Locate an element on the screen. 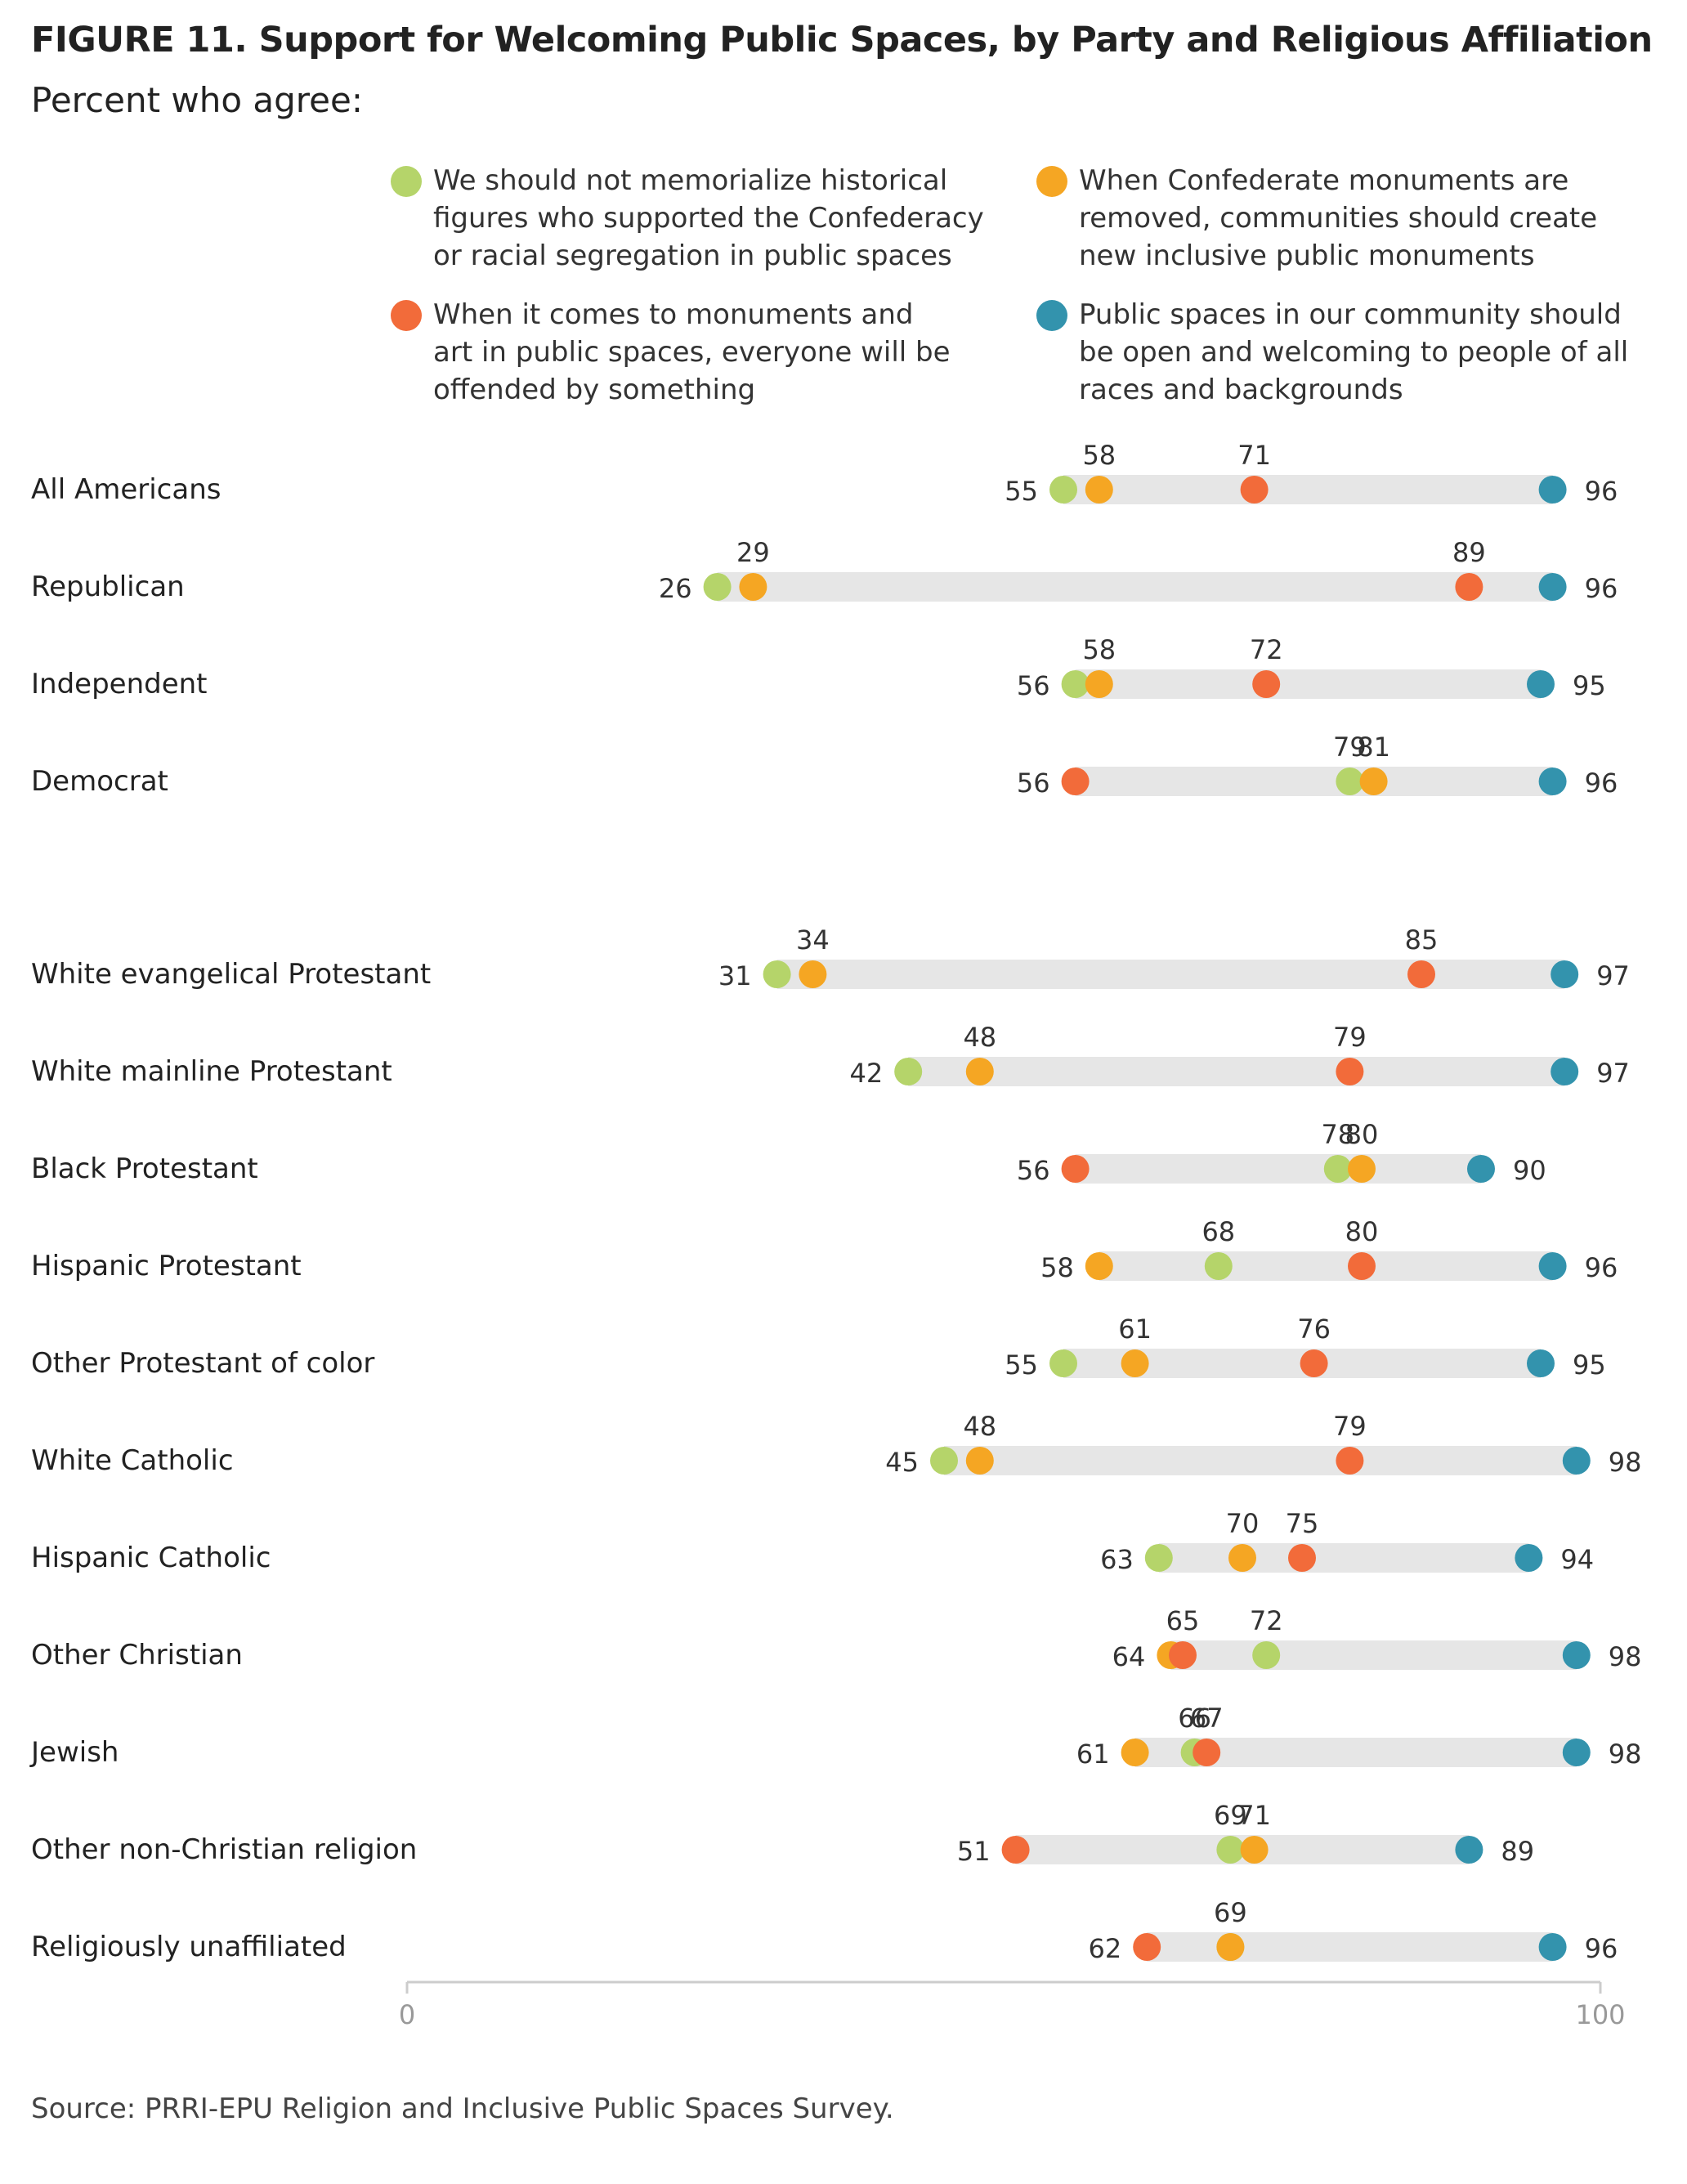  x-tick-label-100: 100 is located at coordinates (1600, 2014).